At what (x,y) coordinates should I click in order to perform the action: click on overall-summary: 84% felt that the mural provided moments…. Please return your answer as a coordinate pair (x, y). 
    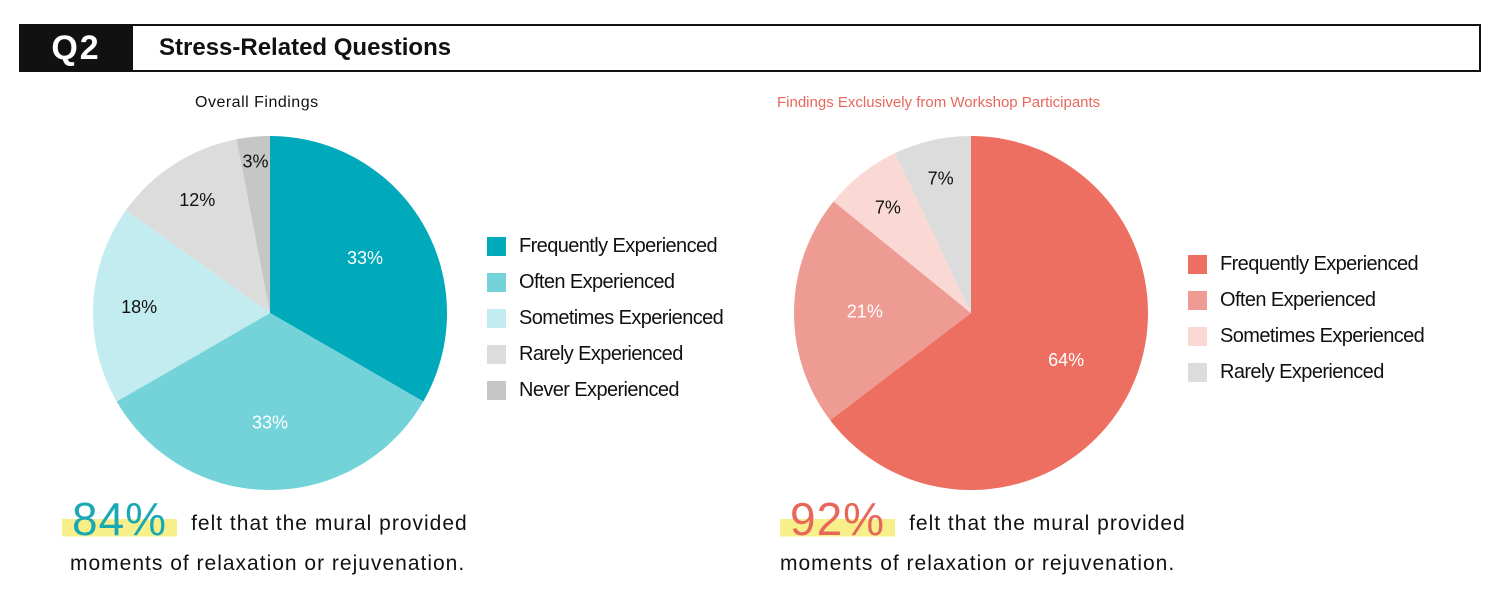
    Looking at the image, I should click on (265, 536).